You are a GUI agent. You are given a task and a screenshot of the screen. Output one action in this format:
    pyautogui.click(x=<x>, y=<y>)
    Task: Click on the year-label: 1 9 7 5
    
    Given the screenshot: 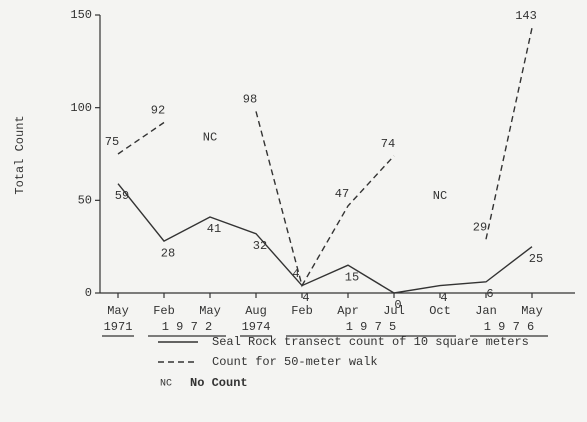 What is the action you would take?
    pyautogui.click(x=371, y=327)
    